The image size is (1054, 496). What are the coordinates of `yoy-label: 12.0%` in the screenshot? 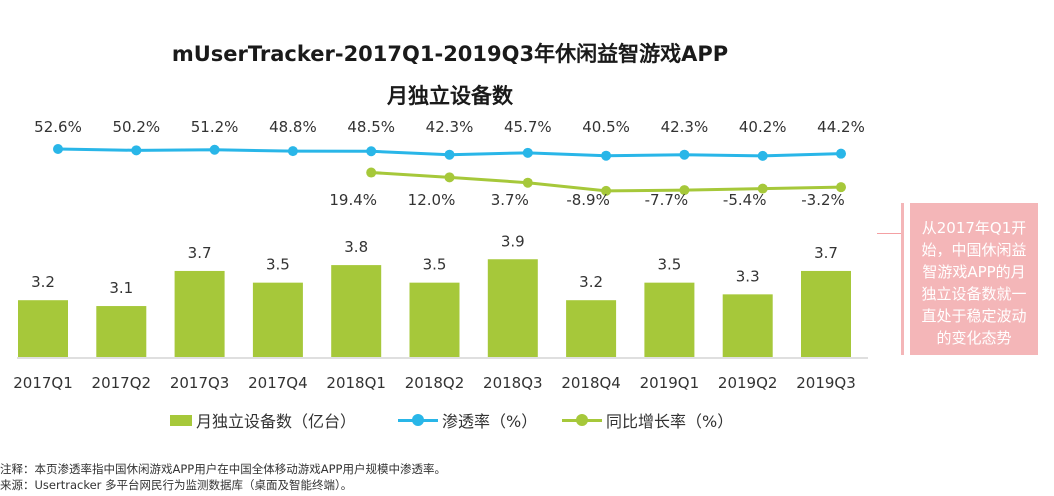 It's located at (432, 200).